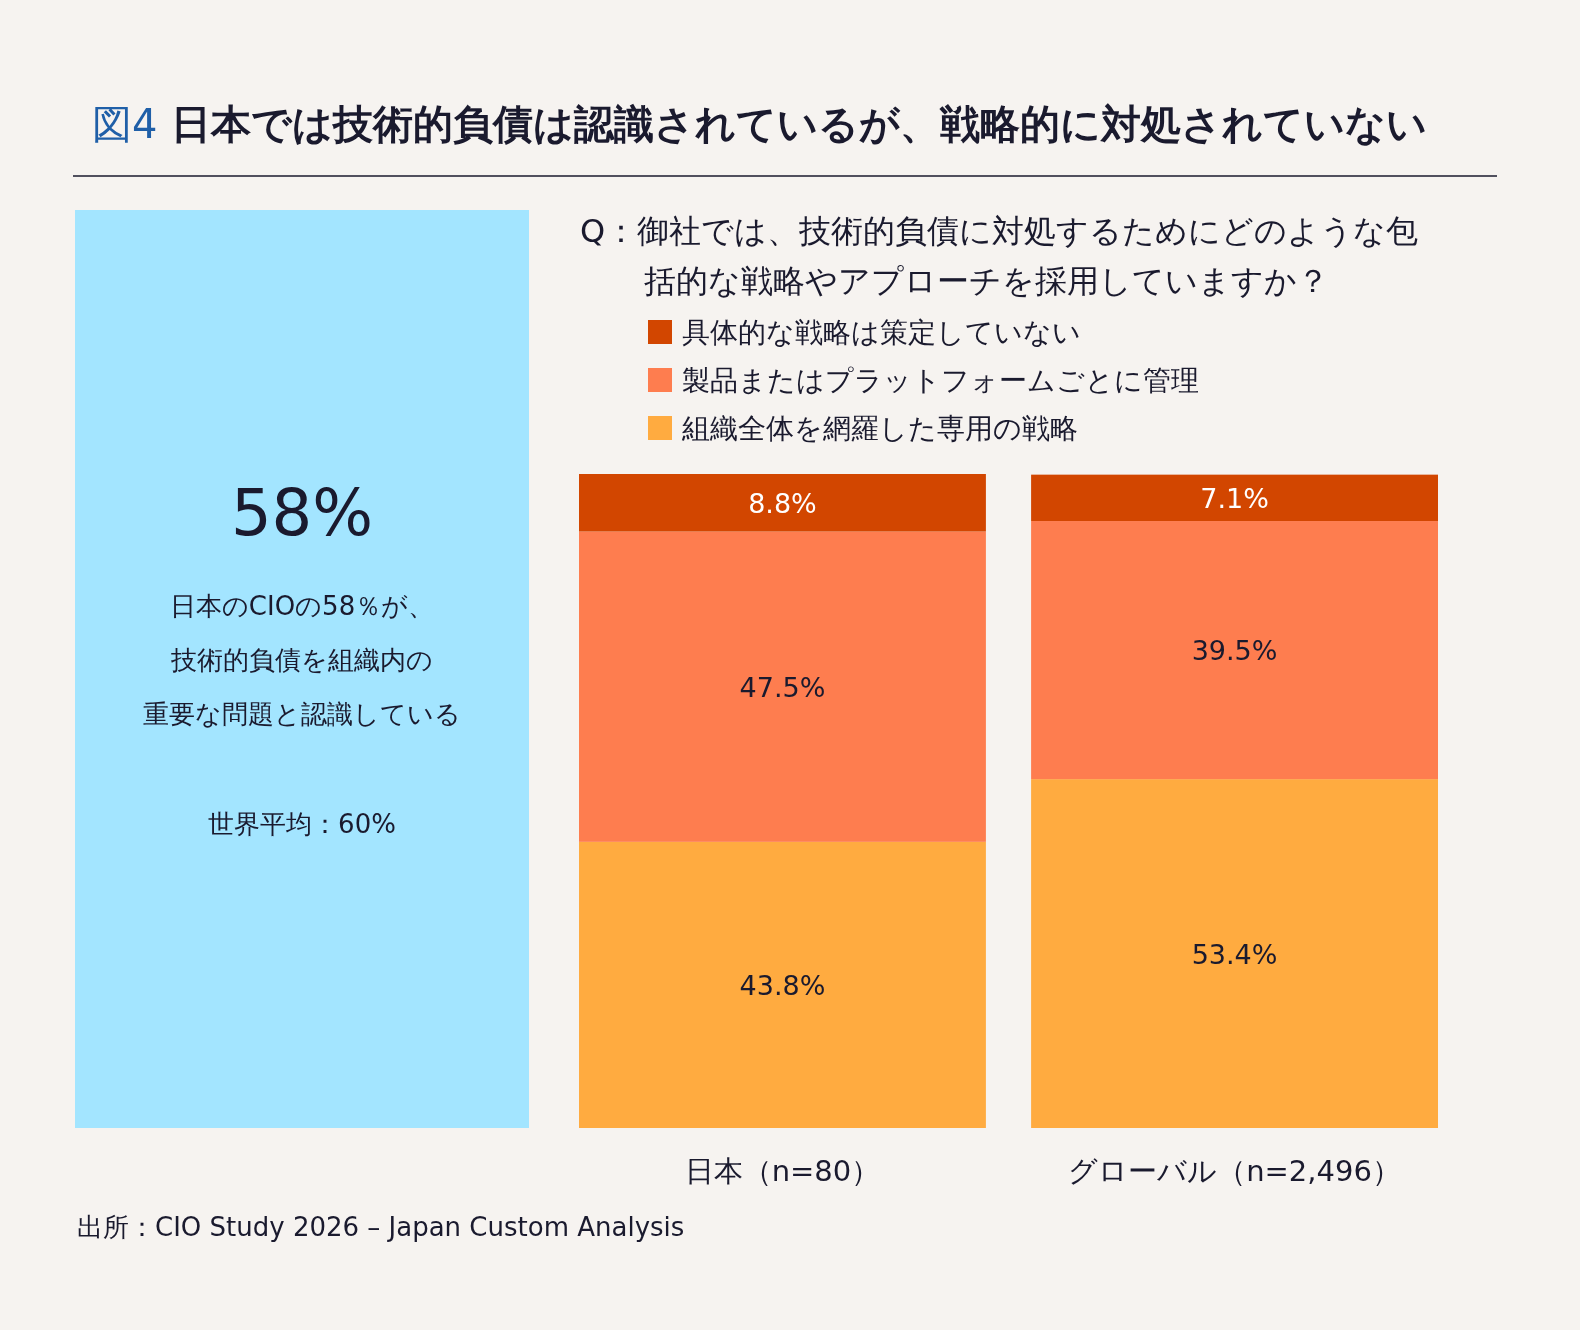 The image size is (1580, 1330). I want to click on text: 技術的負債を組織内の, so click(301, 660).